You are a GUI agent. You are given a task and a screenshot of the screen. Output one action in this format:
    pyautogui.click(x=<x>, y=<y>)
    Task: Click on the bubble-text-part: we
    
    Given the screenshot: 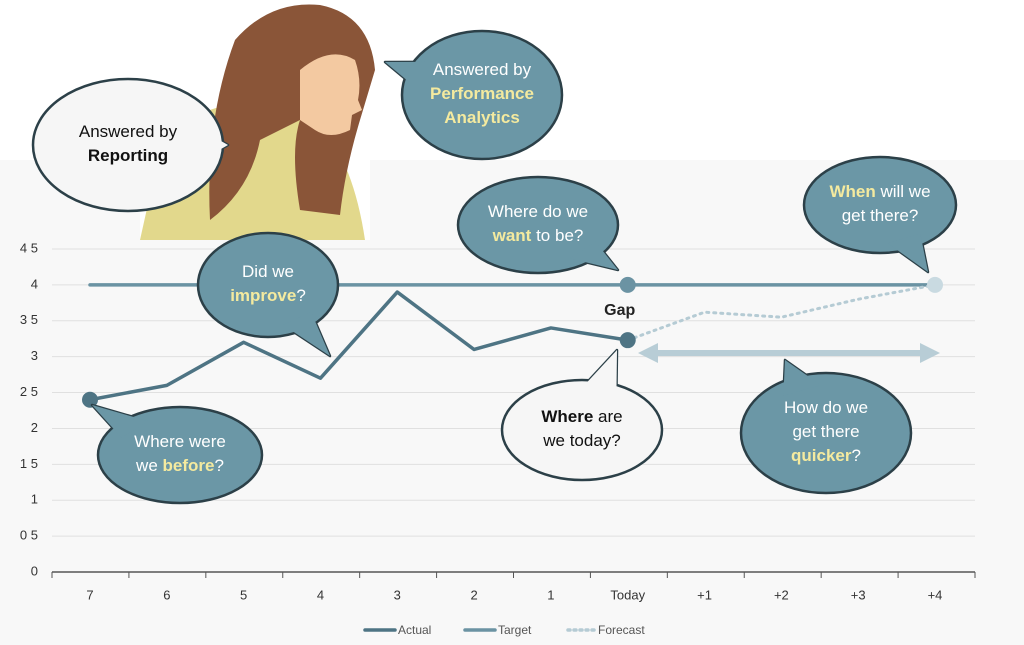 What is the action you would take?
    pyautogui.click(x=148, y=465)
    